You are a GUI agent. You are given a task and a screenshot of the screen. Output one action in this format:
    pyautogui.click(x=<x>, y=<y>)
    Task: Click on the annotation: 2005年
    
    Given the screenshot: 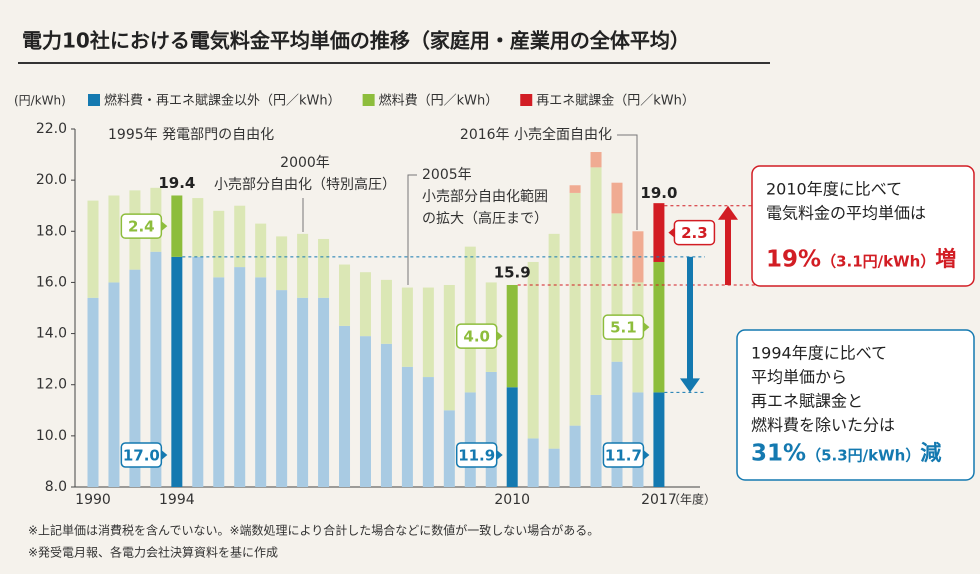 What is the action you would take?
    pyautogui.click(x=447, y=175)
    